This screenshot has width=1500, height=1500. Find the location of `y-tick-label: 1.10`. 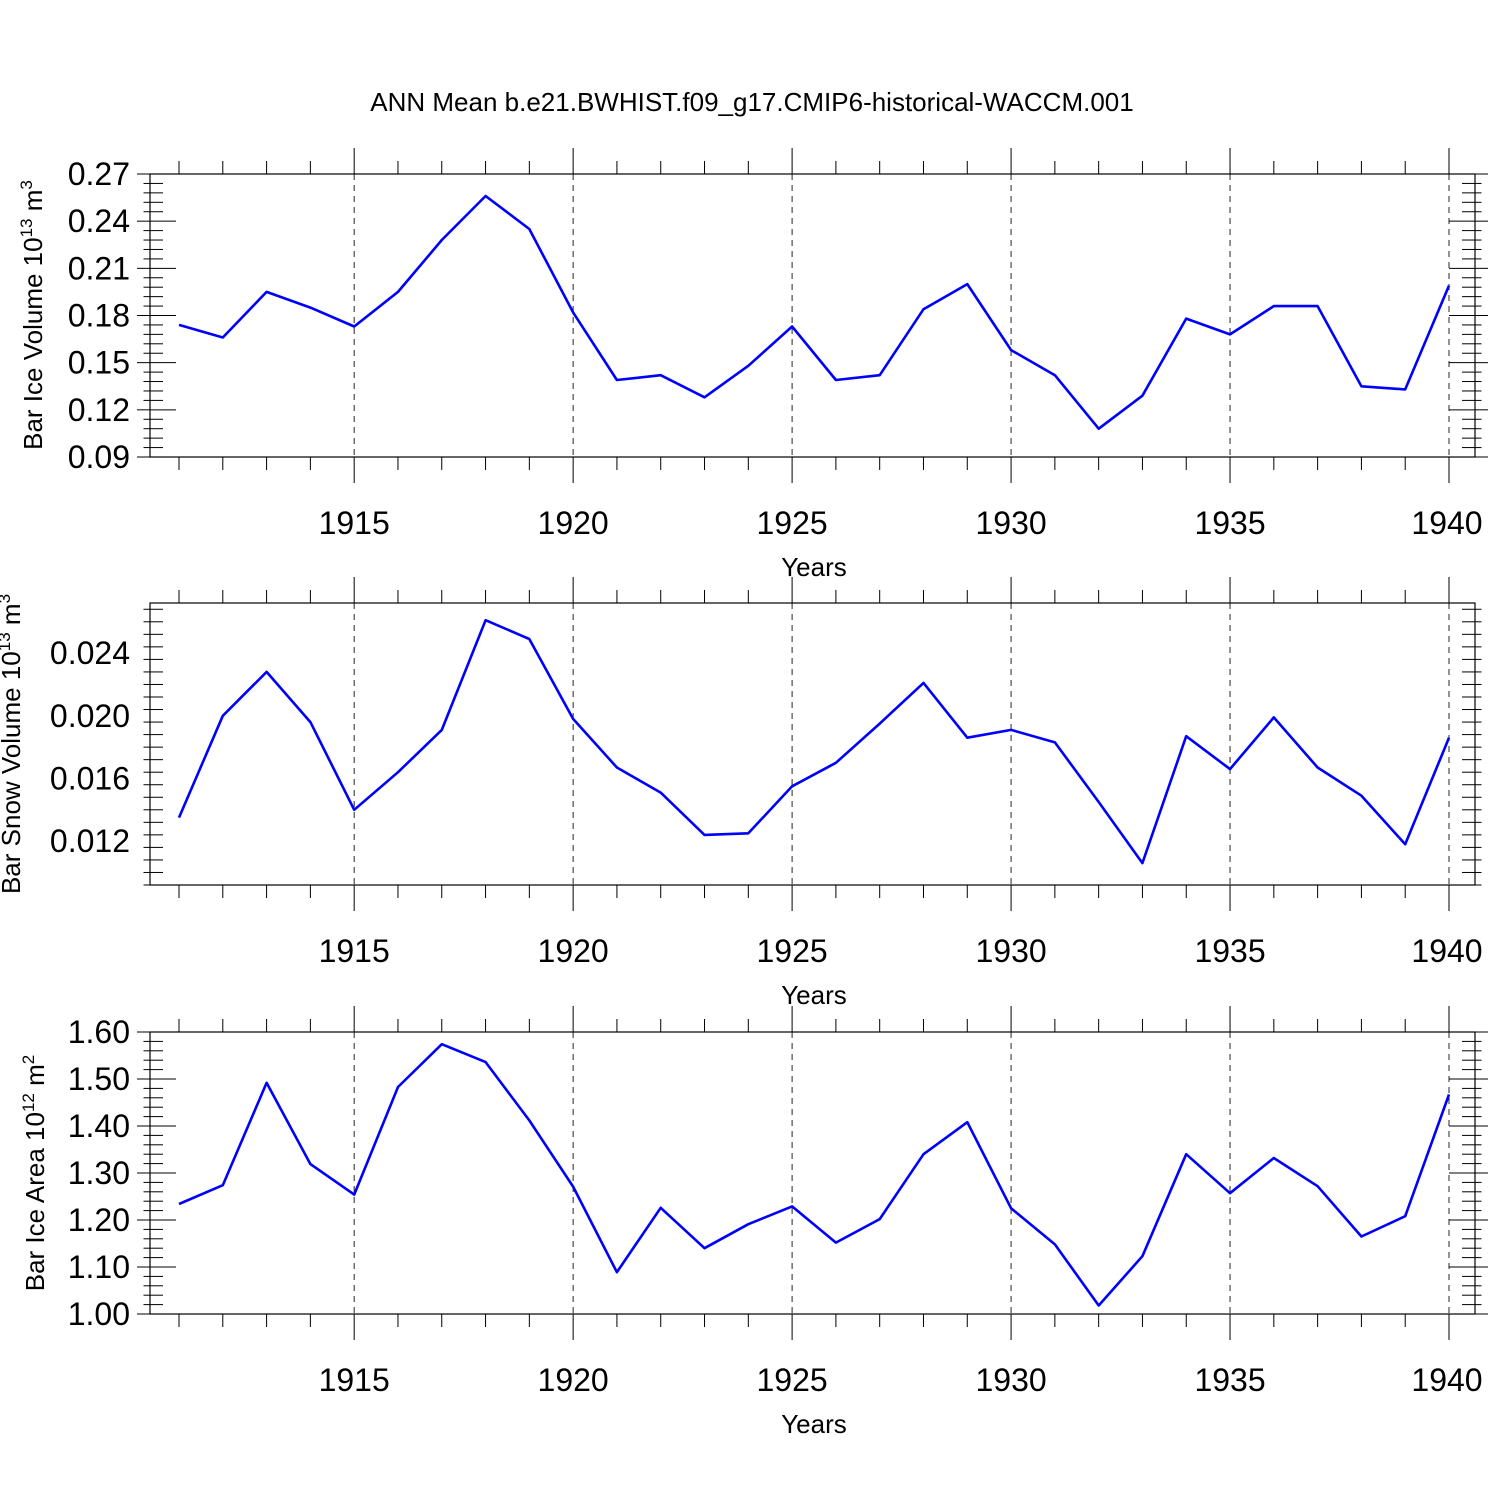

y-tick-label: 1.10 is located at coordinates (99, 1267).